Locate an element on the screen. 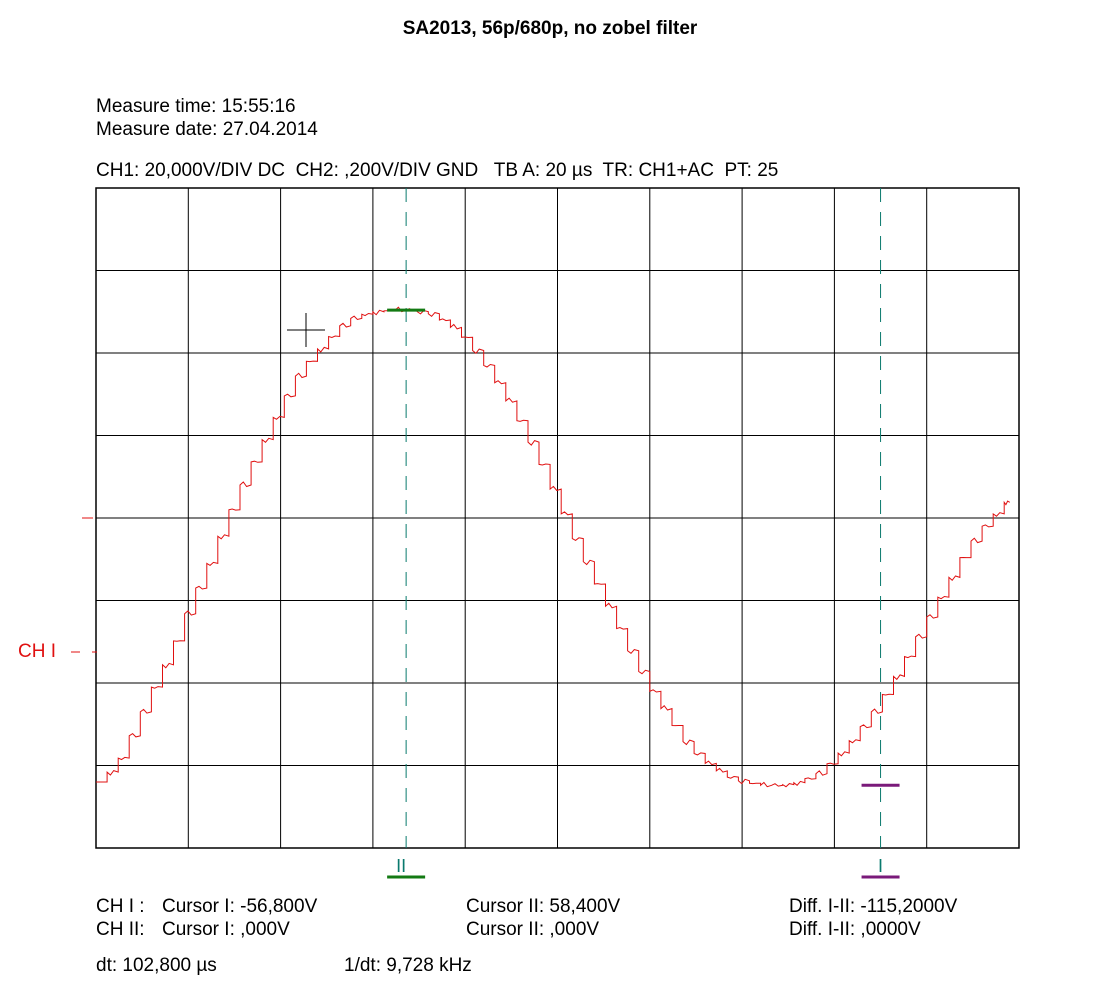 The image size is (1100, 1000). measure-date: Measure date: 27.04.2014 is located at coordinates (207, 129).